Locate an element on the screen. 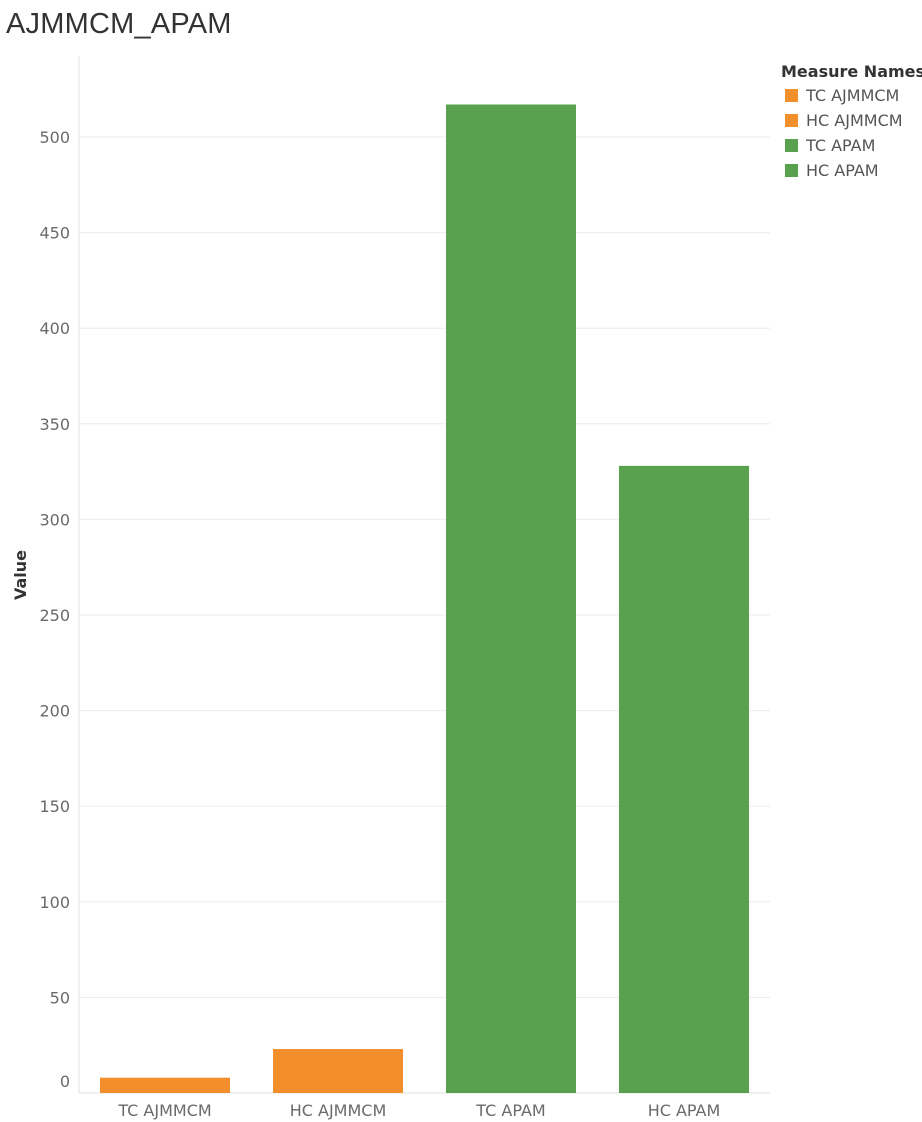  y-tick-label: 50 is located at coordinates (60, 997).